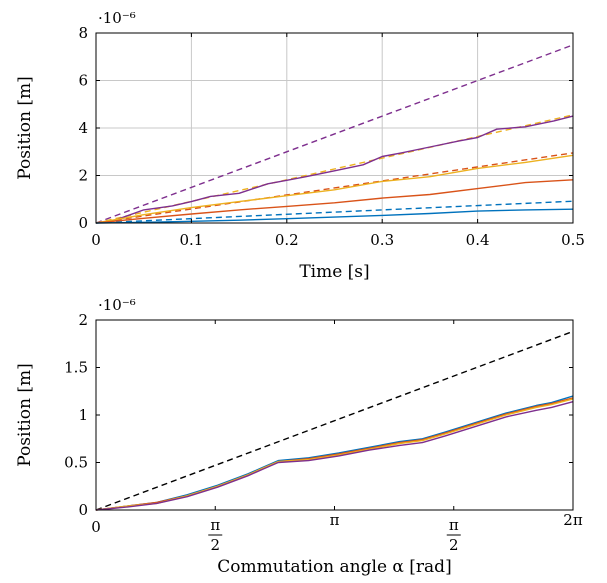 The height and width of the screenshot is (583, 607). What do you see at coordinates (334, 567) in the screenshot?
I see `x-axis-label: Commutation angle α [rad]` at bounding box center [334, 567].